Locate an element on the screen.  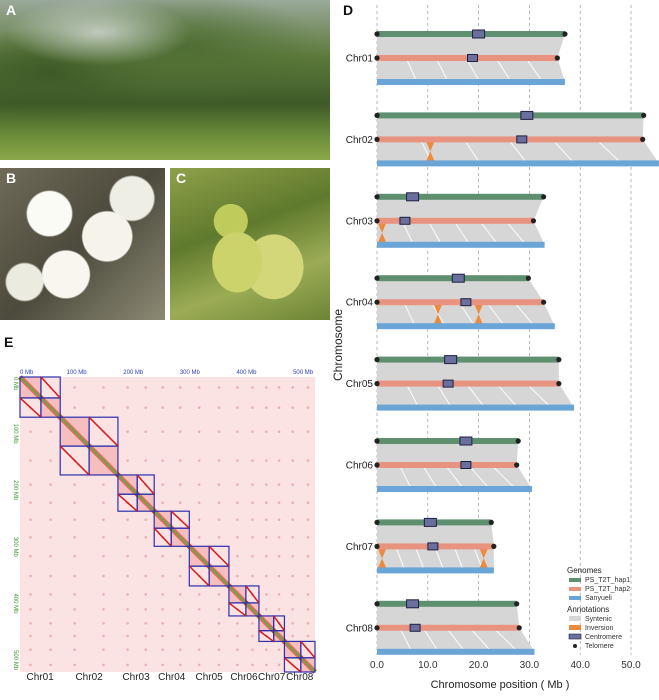
legend-item: Inversion is located at coordinates (599, 628).